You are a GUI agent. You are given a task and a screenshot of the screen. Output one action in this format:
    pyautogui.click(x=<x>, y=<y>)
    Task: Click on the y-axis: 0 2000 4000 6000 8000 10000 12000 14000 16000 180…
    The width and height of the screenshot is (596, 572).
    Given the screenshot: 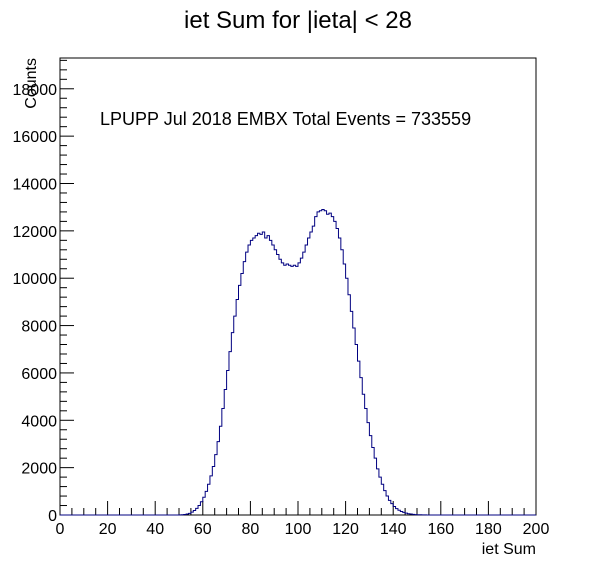 What is the action you would take?
    pyautogui.click(x=43, y=292)
    